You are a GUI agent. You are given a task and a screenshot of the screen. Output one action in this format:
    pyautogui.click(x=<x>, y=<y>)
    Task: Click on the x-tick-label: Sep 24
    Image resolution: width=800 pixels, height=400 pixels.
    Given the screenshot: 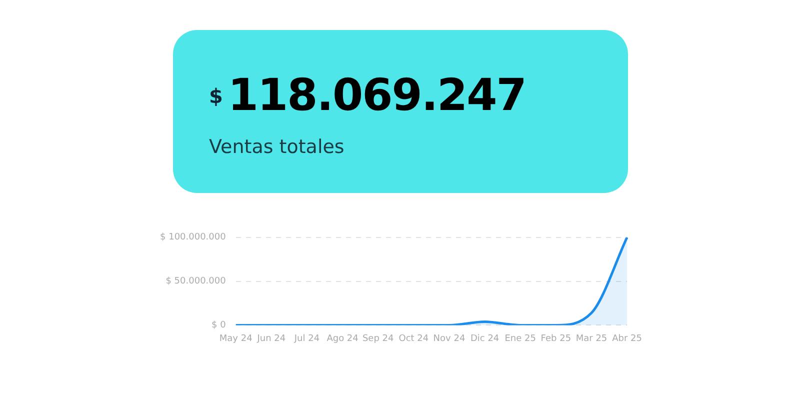 What is the action you would take?
    pyautogui.click(x=378, y=339)
    